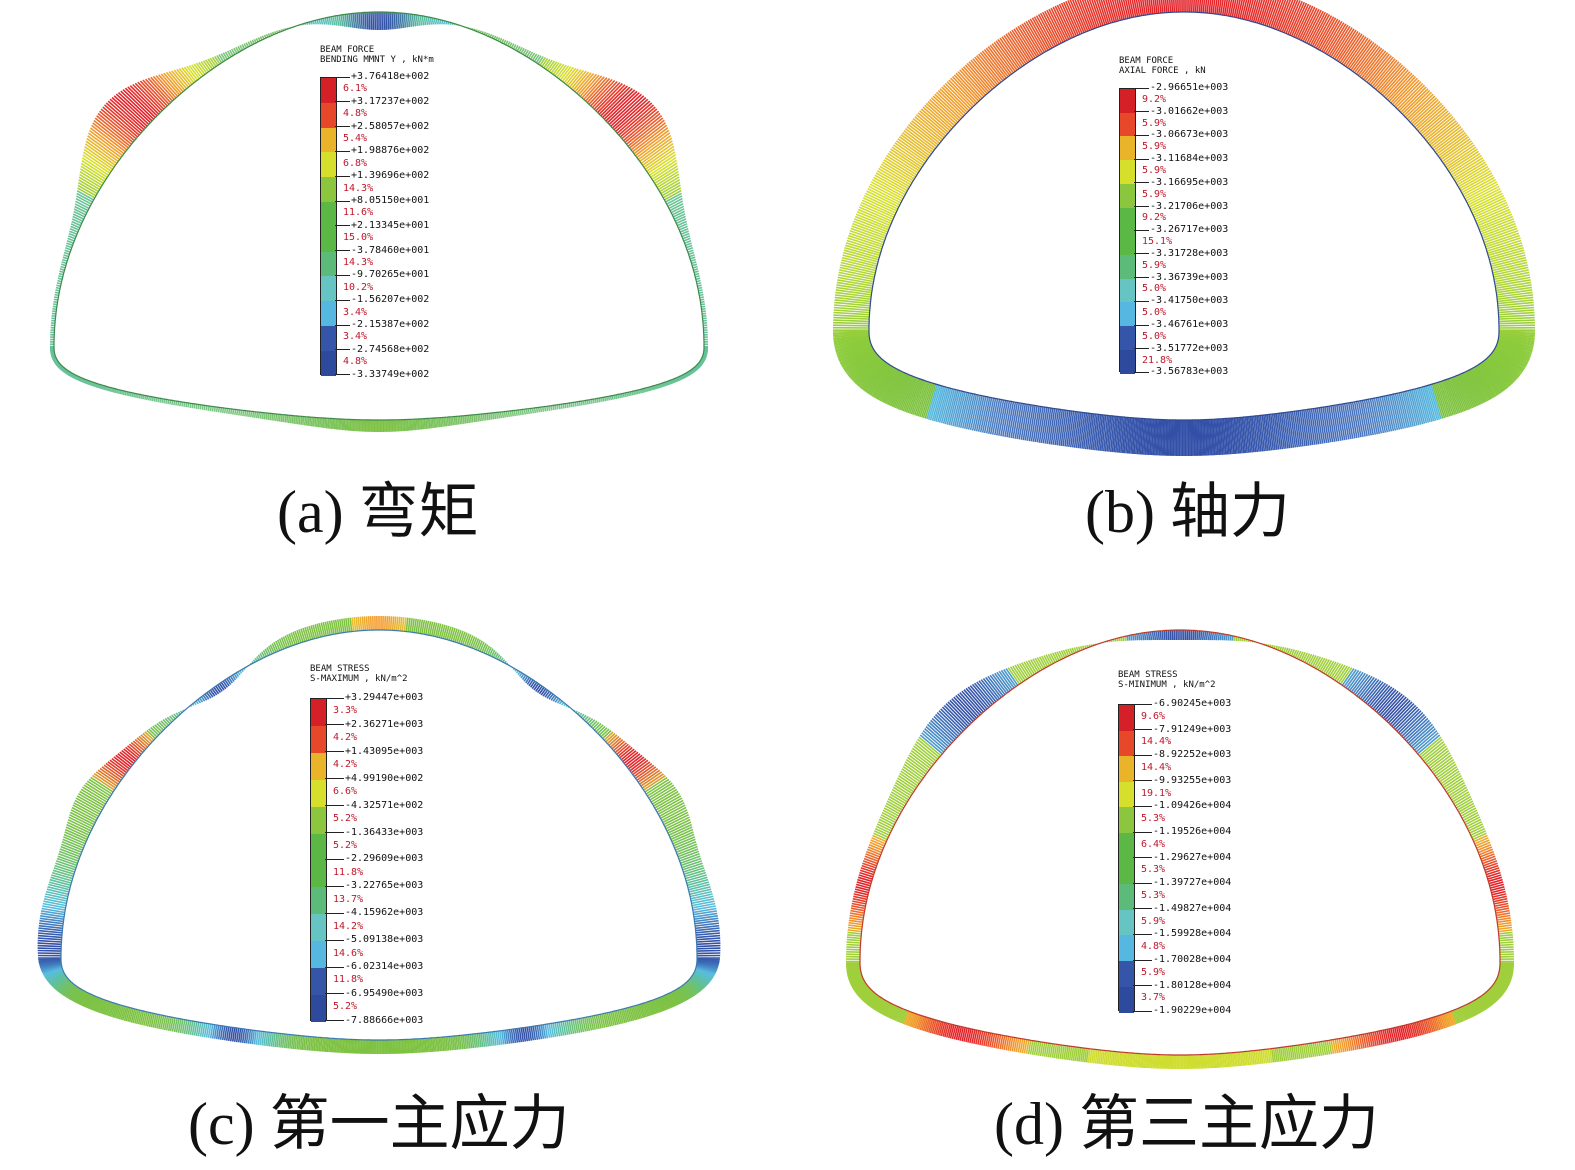  What do you see at coordinates (1182, 780) in the screenshot?
I see `legend-tick-value: -9.93255e+003` at bounding box center [1182, 780].